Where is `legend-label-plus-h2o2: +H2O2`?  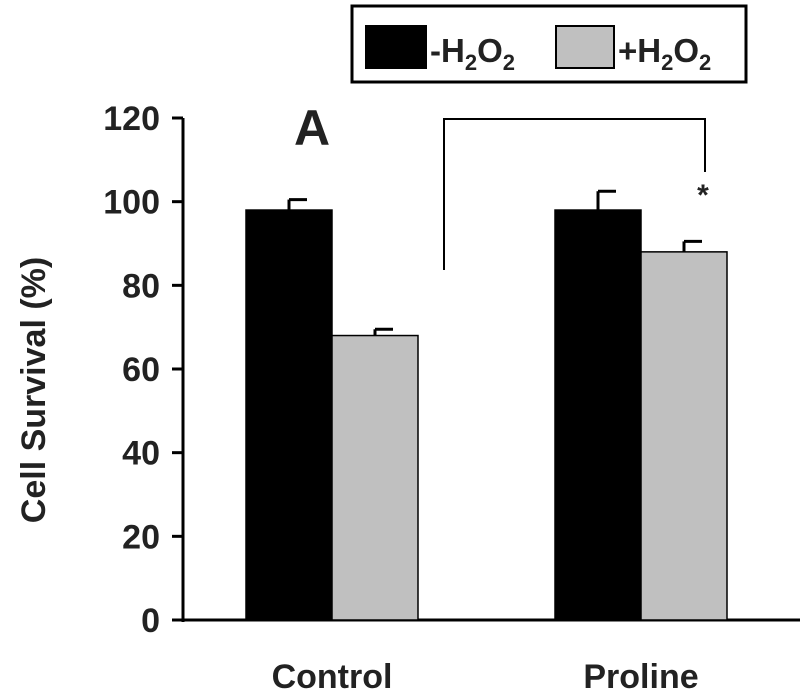
legend-label-plus-h2o2: +H2O2 is located at coordinates (664, 53).